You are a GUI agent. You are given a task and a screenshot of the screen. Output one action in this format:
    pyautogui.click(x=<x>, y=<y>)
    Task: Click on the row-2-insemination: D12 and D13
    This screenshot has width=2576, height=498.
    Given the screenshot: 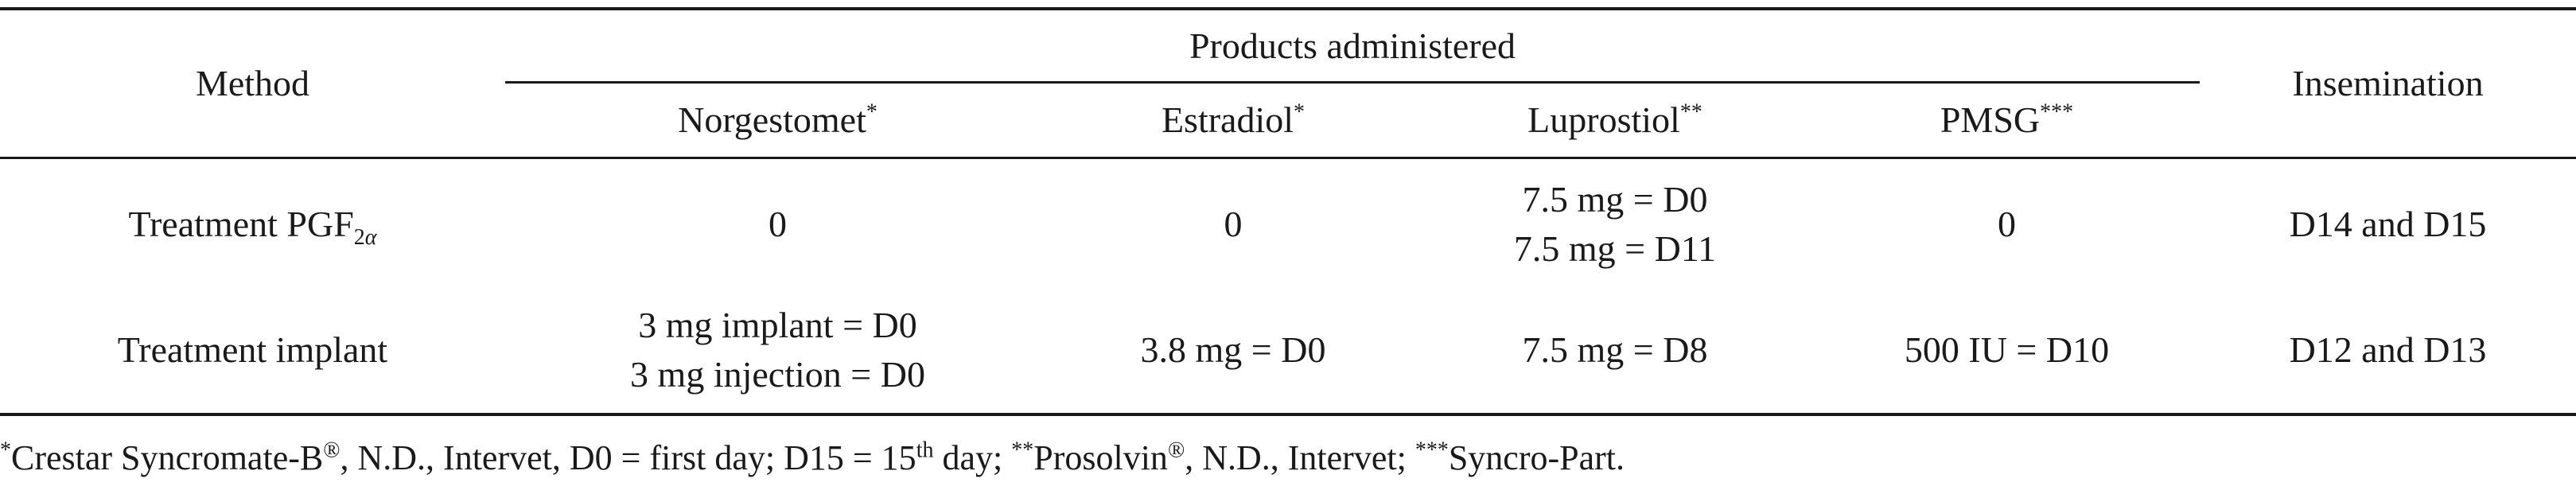 What is the action you would take?
    pyautogui.click(x=2388, y=350)
    